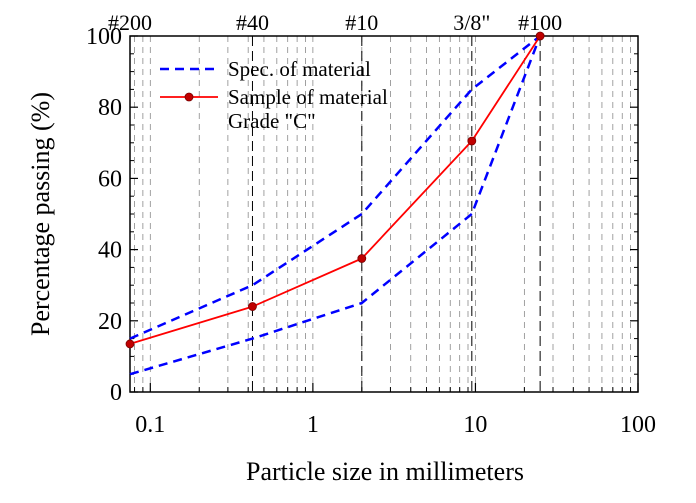  What do you see at coordinates (308, 97) in the screenshot?
I see `legend-sample-label: Sample of material` at bounding box center [308, 97].